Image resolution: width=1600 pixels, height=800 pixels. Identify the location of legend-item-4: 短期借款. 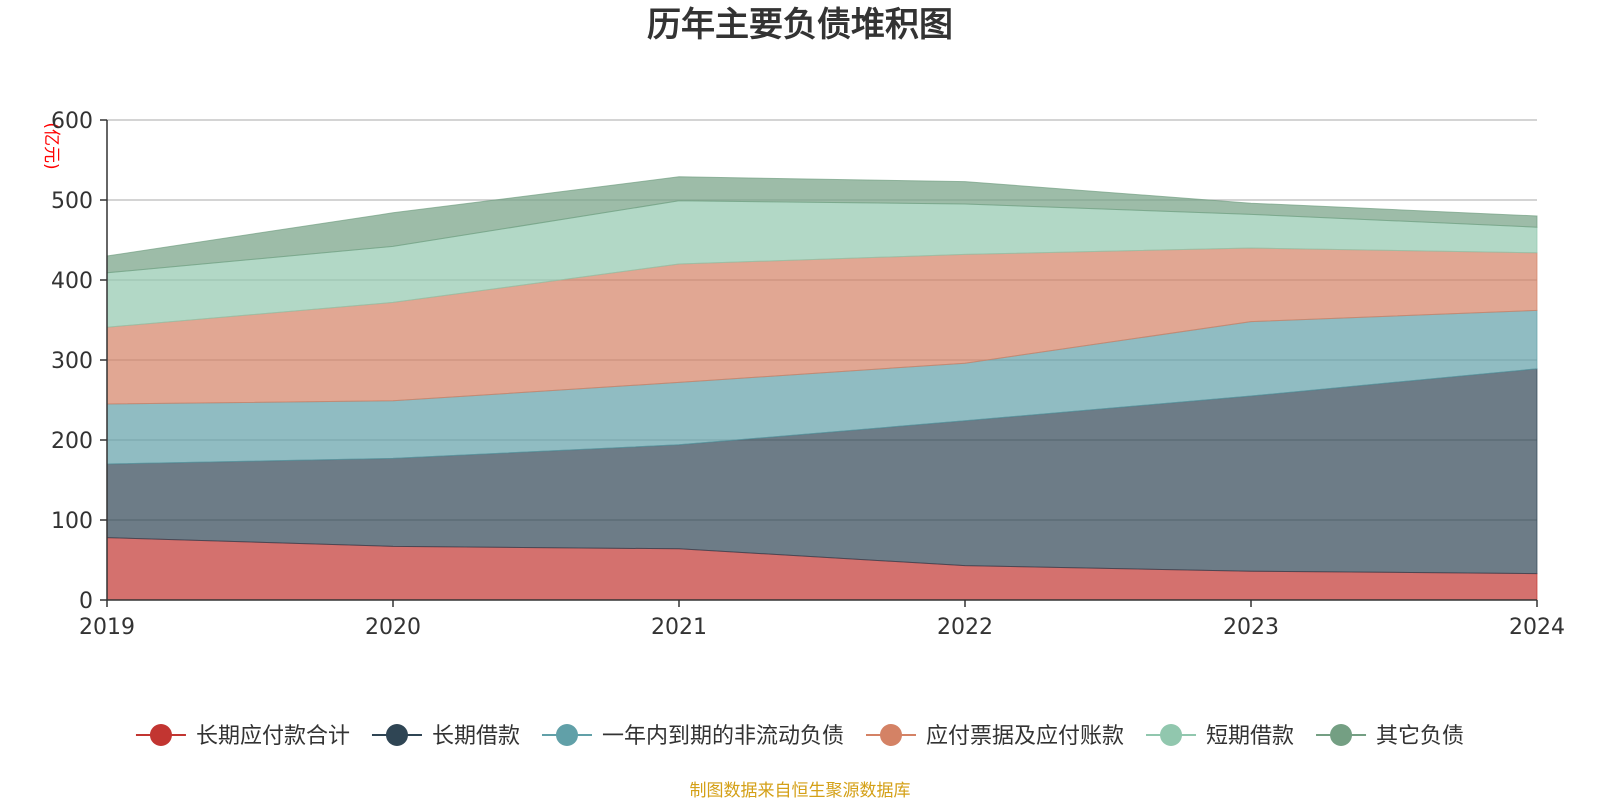
(1220, 736).